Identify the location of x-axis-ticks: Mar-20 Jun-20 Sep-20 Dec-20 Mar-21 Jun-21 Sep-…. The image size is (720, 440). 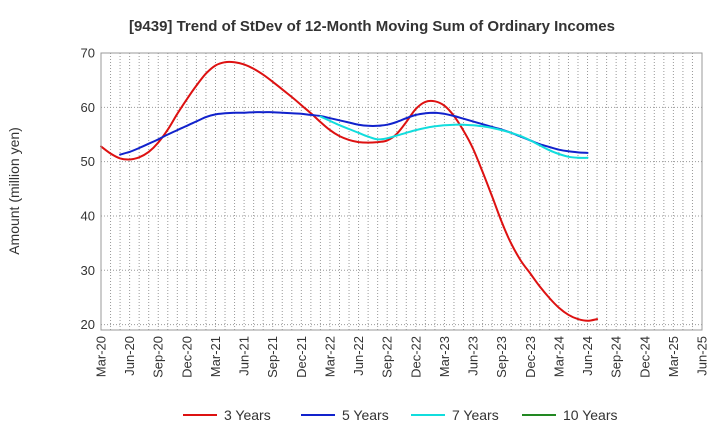
(402, 357).